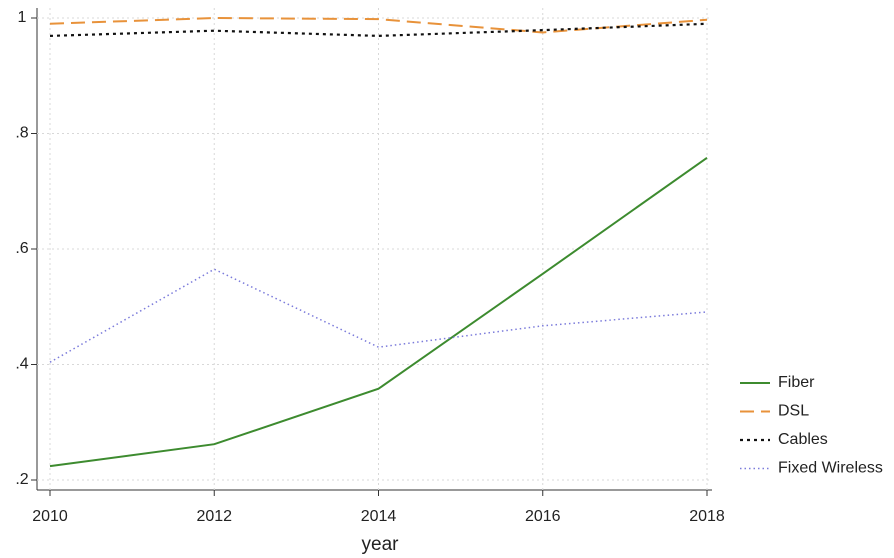 This screenshot has height=558, width=894. What do you see at coordinates (379, 516) in the screenshot?
I see `x-tick-label: 2014` at bounding box center [379, 516].